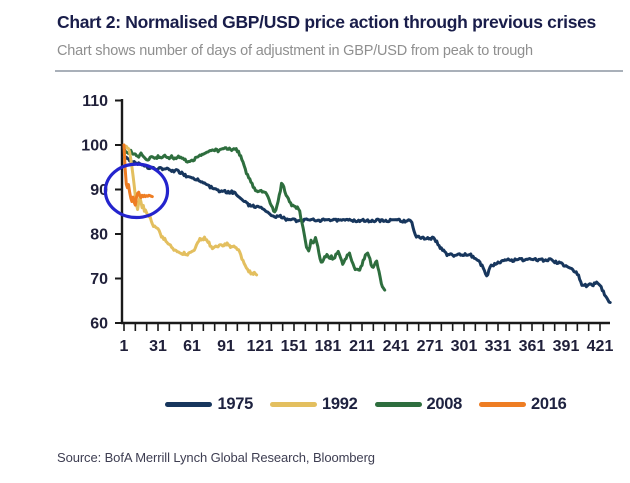  Describe the element at coordinates (226, 346) in the screenshot. I see `x-tick-label: 91` at that location.